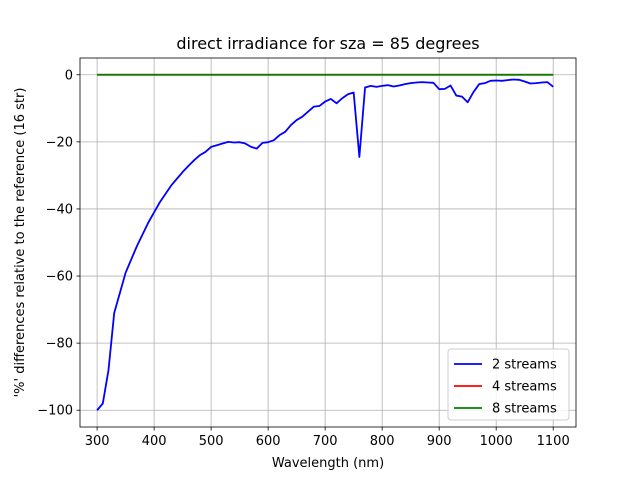  Describe the element at coordinates (58, 243) in the screenshot. I see `y-axis-ticks: 0 −20 −40 −60 −80 −100` at that location.